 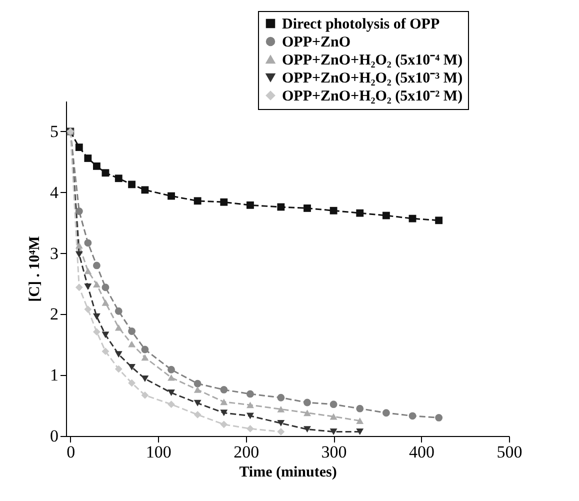 What do you see at coordinates (54, 314) in the screenshot?
I see `y-tick-label: 2` at bounding box center [54, 314].